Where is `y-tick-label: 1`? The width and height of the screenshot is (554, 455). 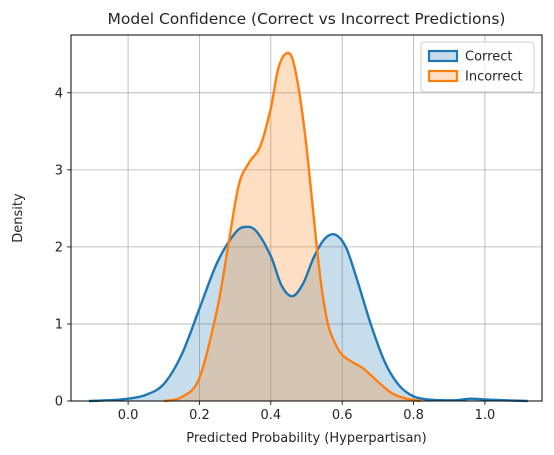 y-tick-label: 1 is located at coordinates (59, 324).